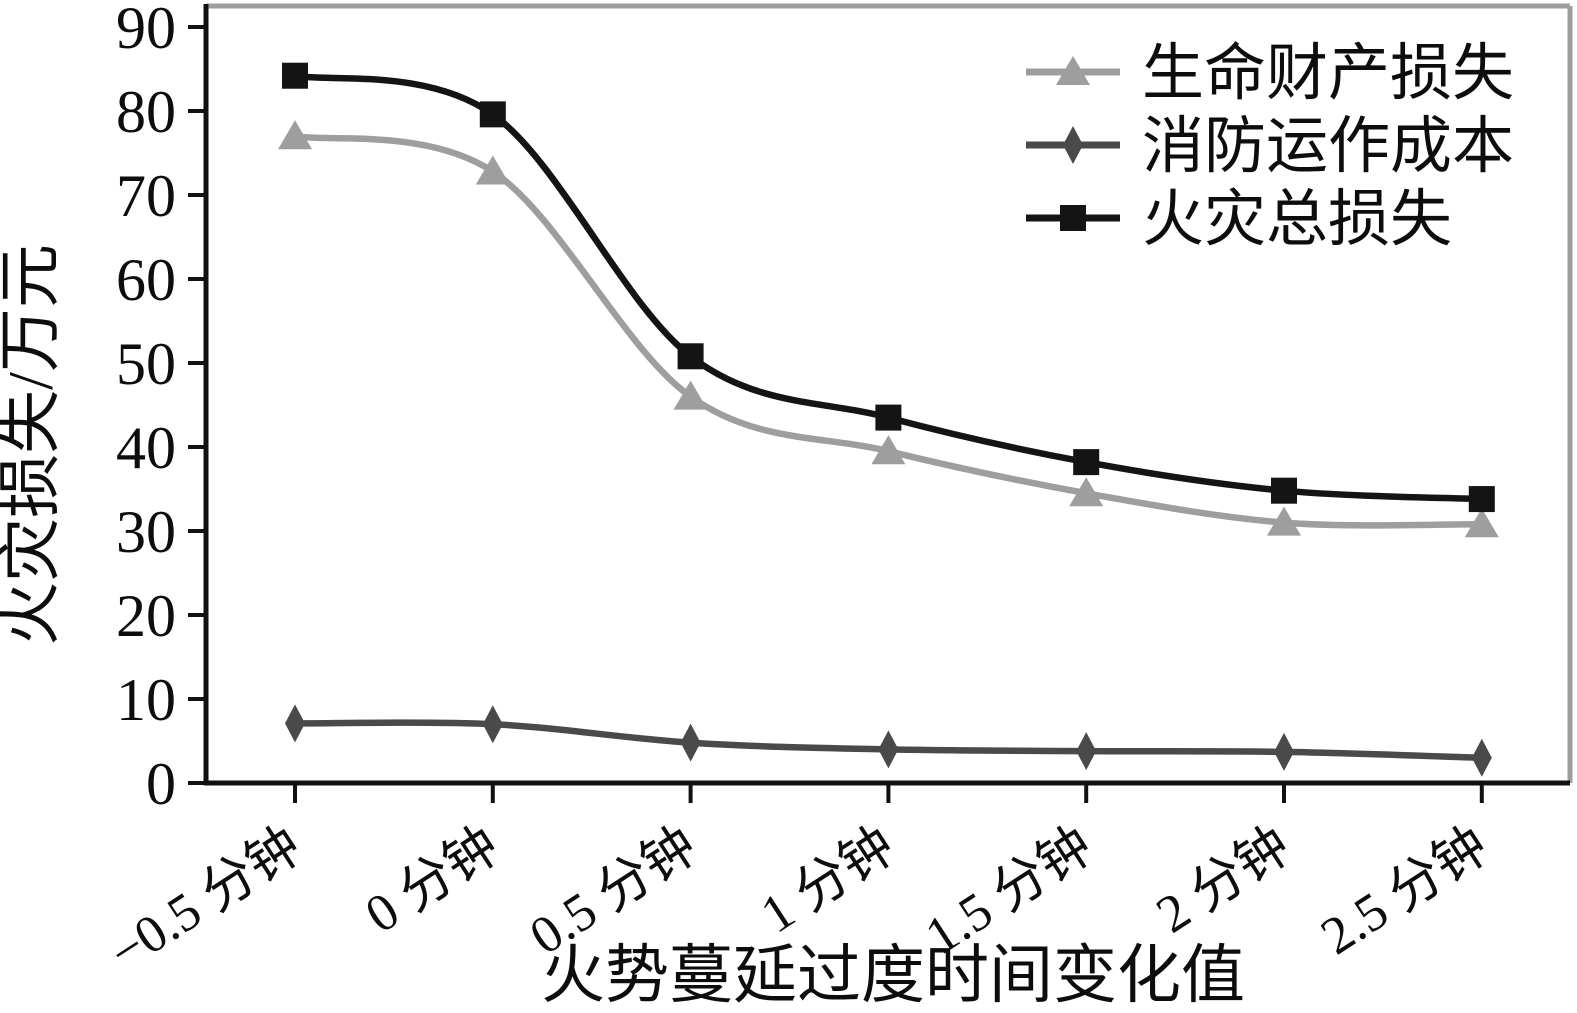 The width and height of the screenshot is (1577, 1013). What do you see at coordinates (161, 784) in the screenshot?
I see `y-tick-label: 0` at bounding box center [161, 784].